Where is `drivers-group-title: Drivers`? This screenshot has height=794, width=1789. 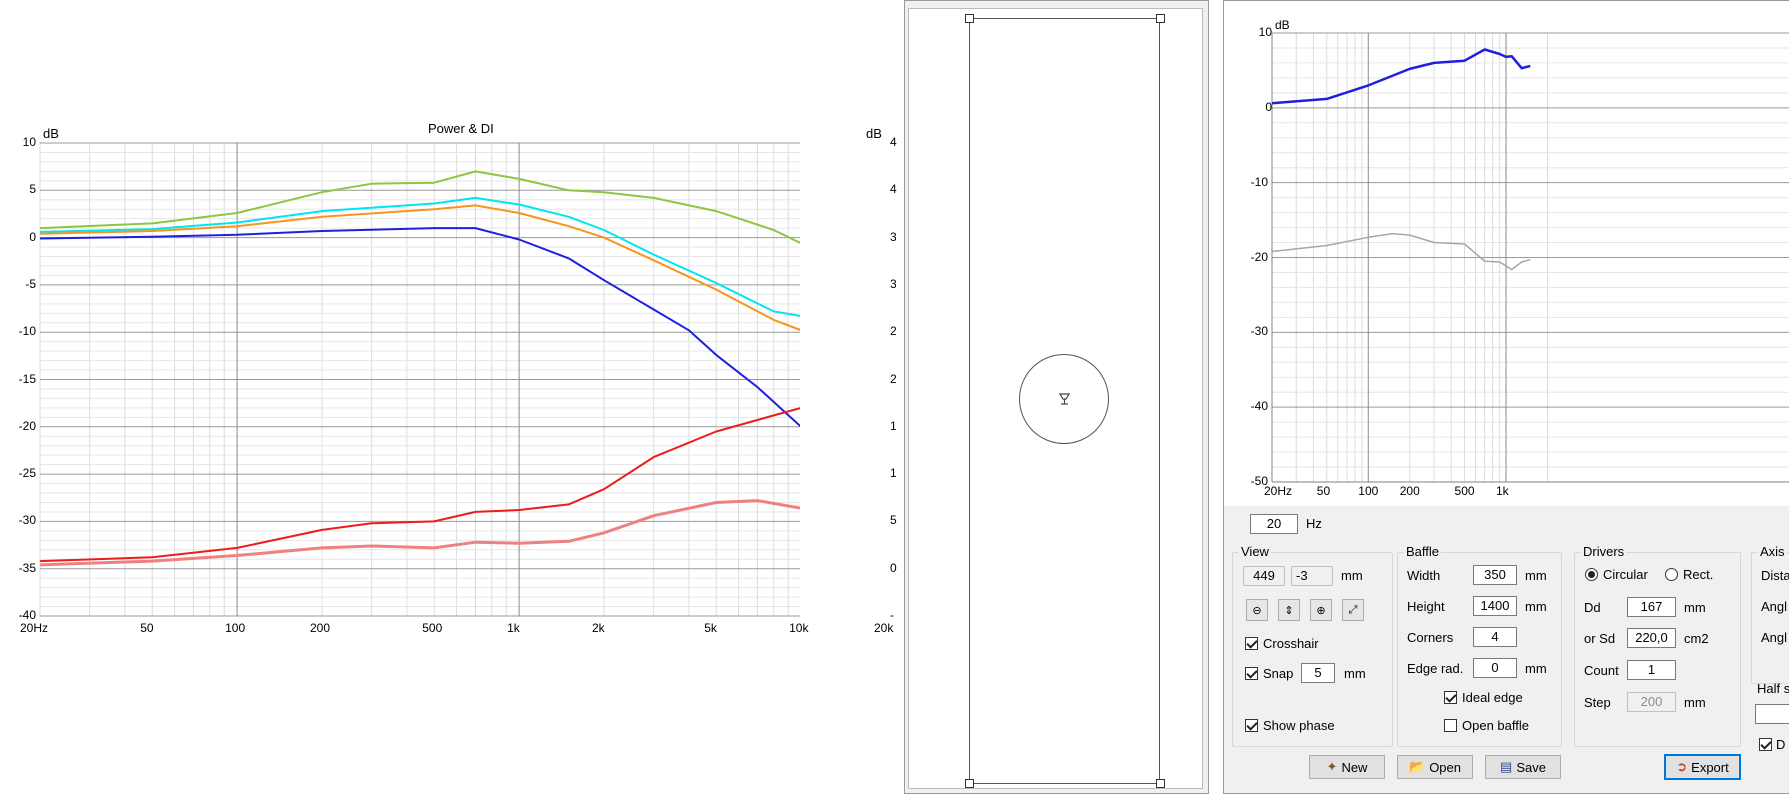 drivers-group-title: Drivers is located at coordinates (1604, 551).